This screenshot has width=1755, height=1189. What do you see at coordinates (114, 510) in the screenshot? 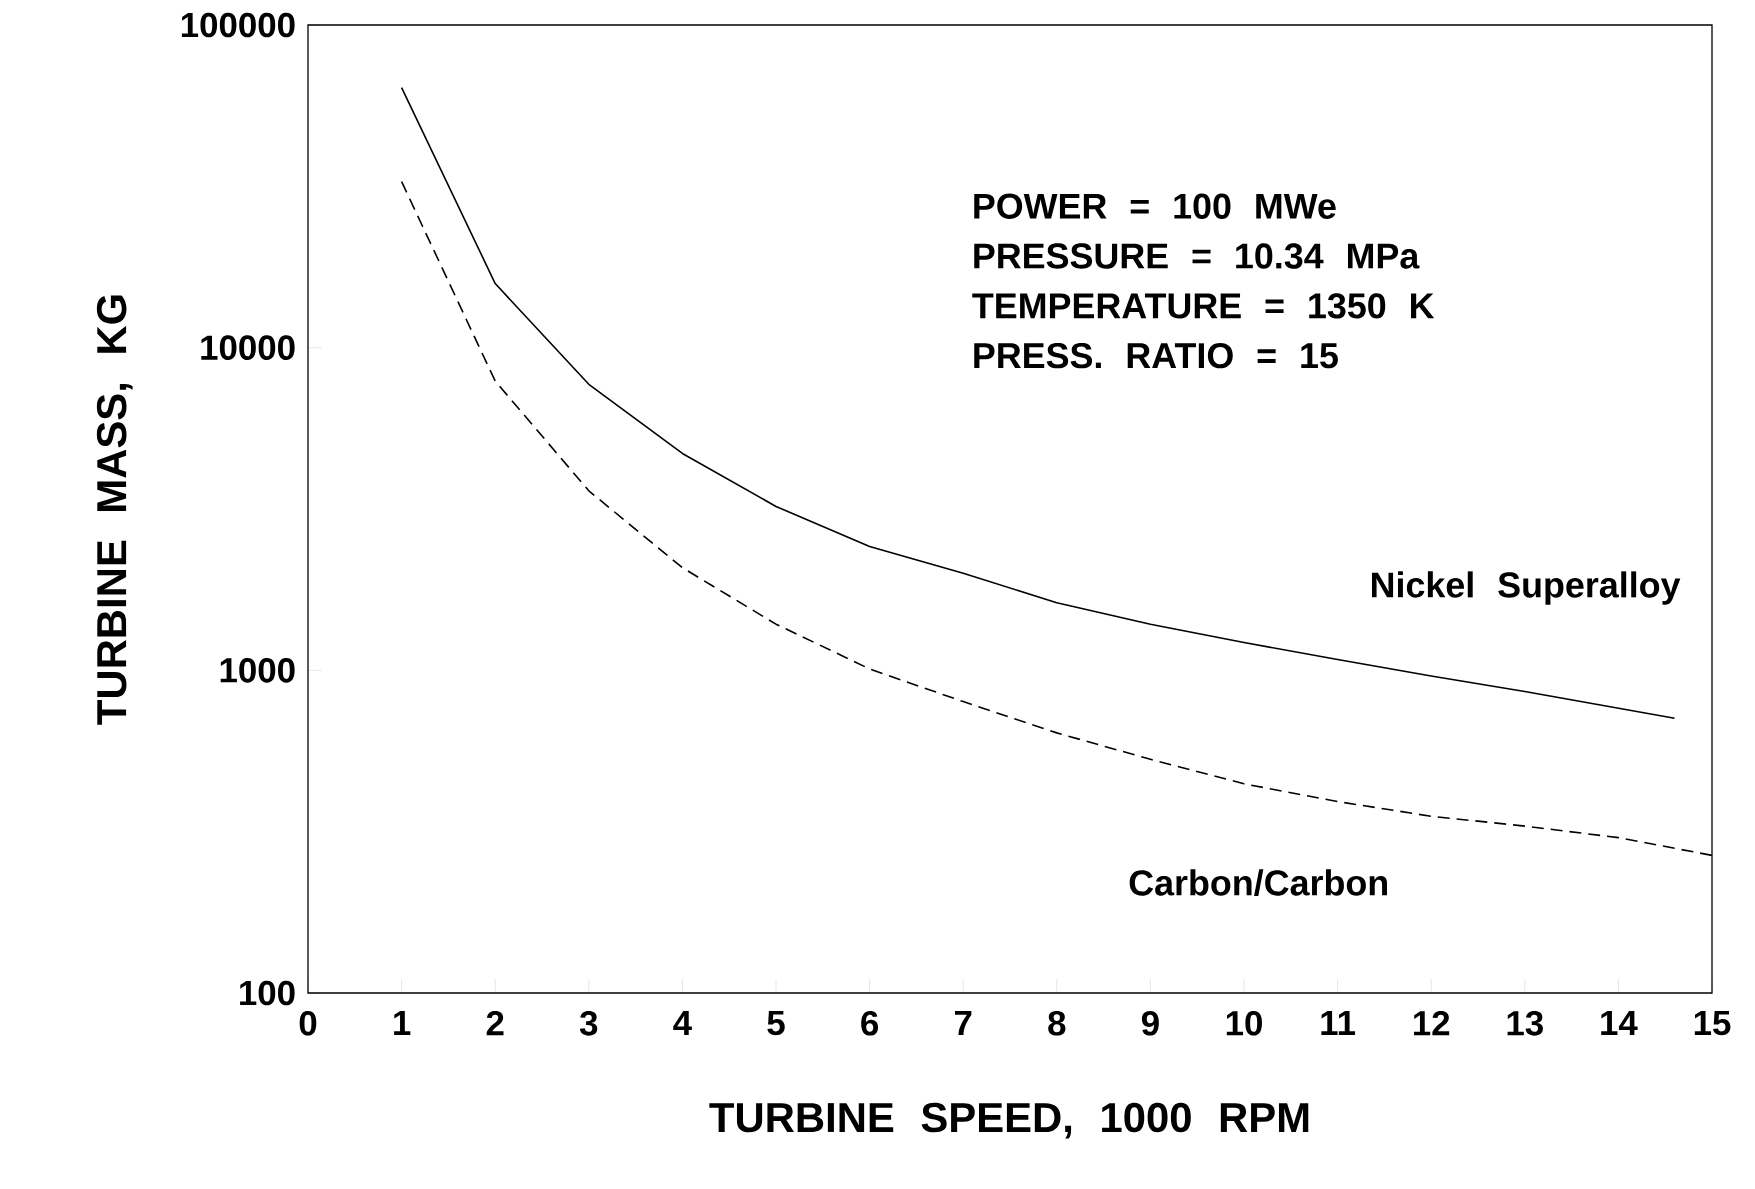
I see `y-axis-title: TURBINE MASS, KG` at bounding box center [114, 510].